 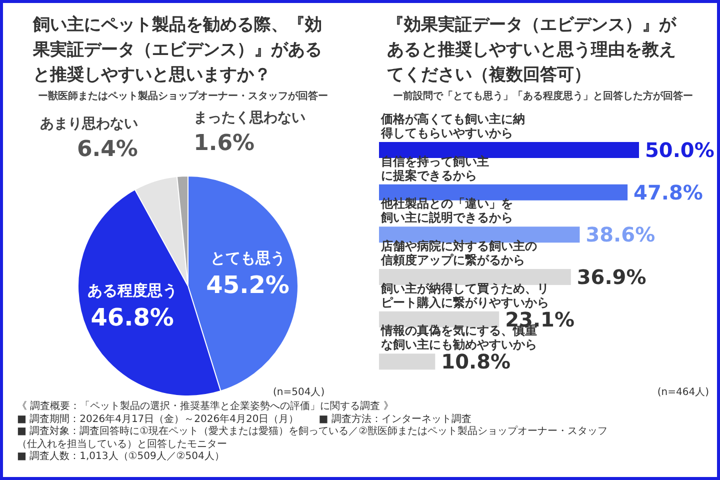 I want to click on slice-label: あまり思わない, so click(x=89, y=124).